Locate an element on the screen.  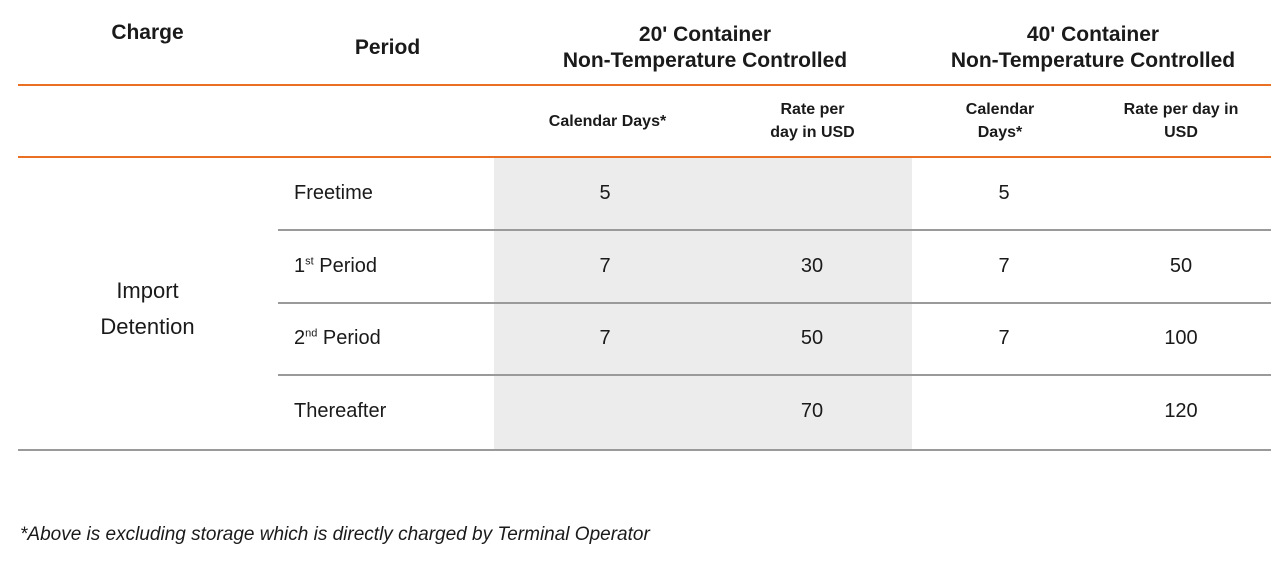
period-1st-text: Period is located at coordinates (345, 266).